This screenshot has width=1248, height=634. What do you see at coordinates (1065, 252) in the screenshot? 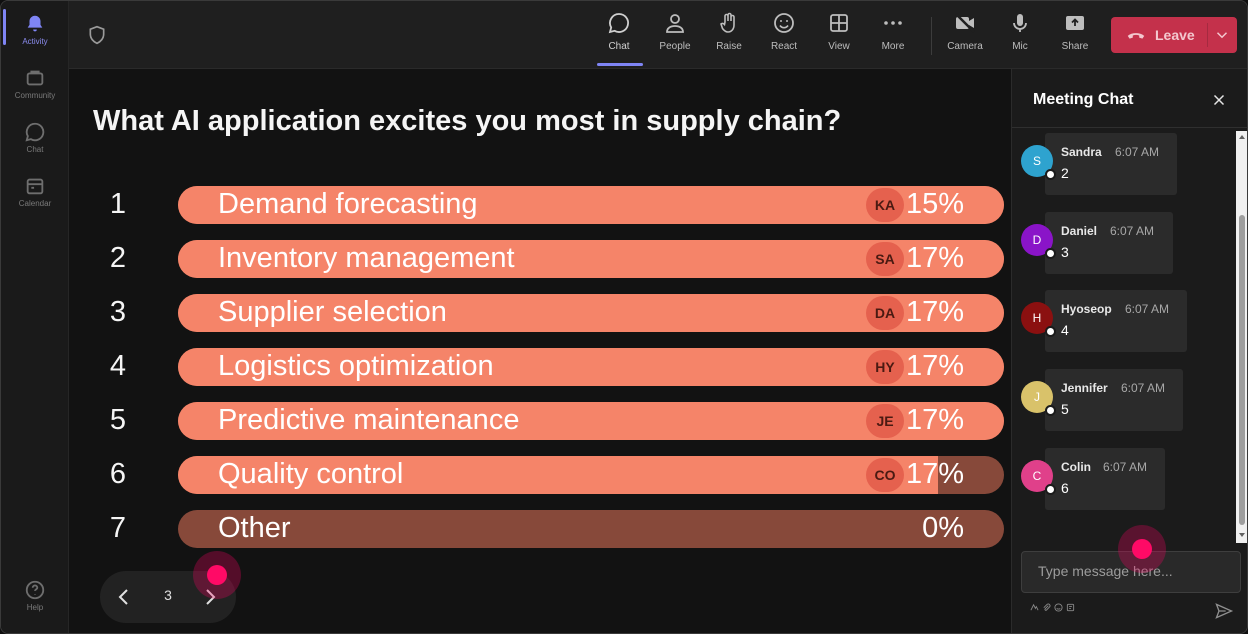
I see `message-text: 3` at bounding box center [1065, 252].